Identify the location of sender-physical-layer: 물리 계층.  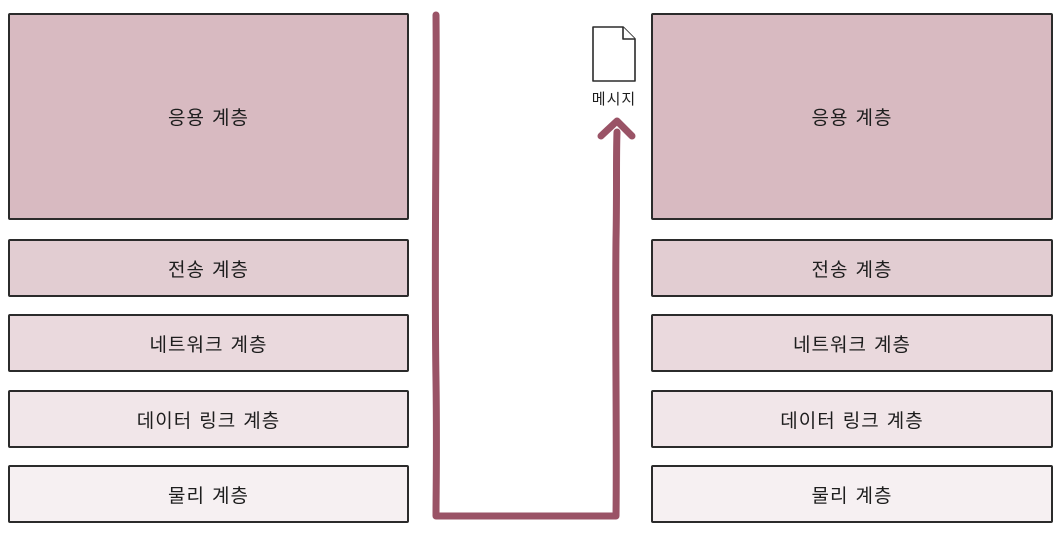
(208, 494).